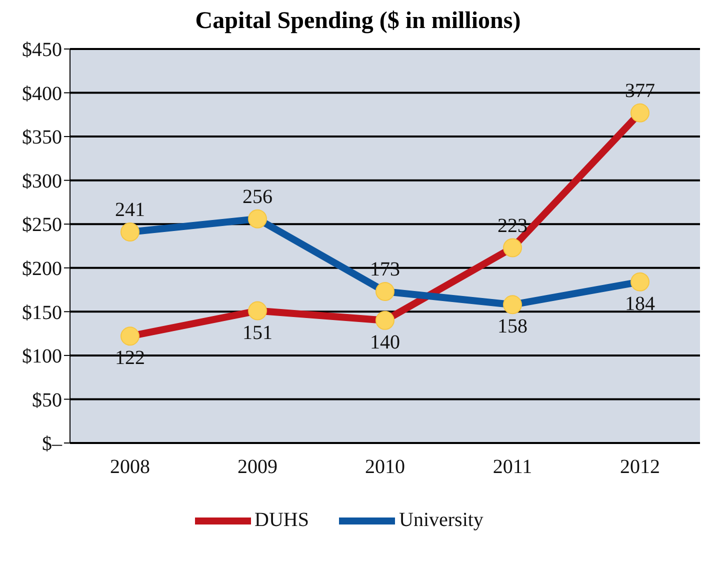 This screenshot has height=563, width=709. I want to click on data-label: 256, so click(257, 197).